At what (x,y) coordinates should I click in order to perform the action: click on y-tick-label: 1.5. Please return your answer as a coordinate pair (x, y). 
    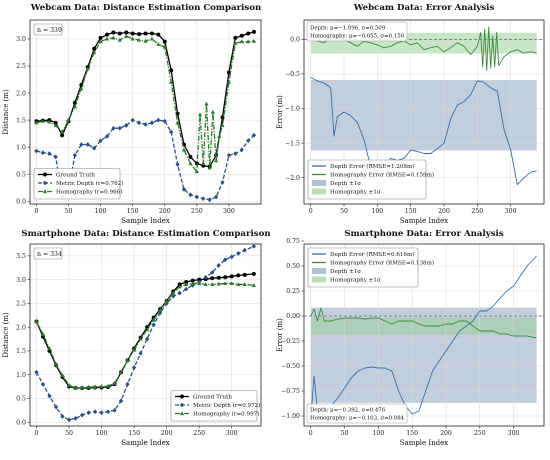
    Looking at the image, I should click on (21, 351).